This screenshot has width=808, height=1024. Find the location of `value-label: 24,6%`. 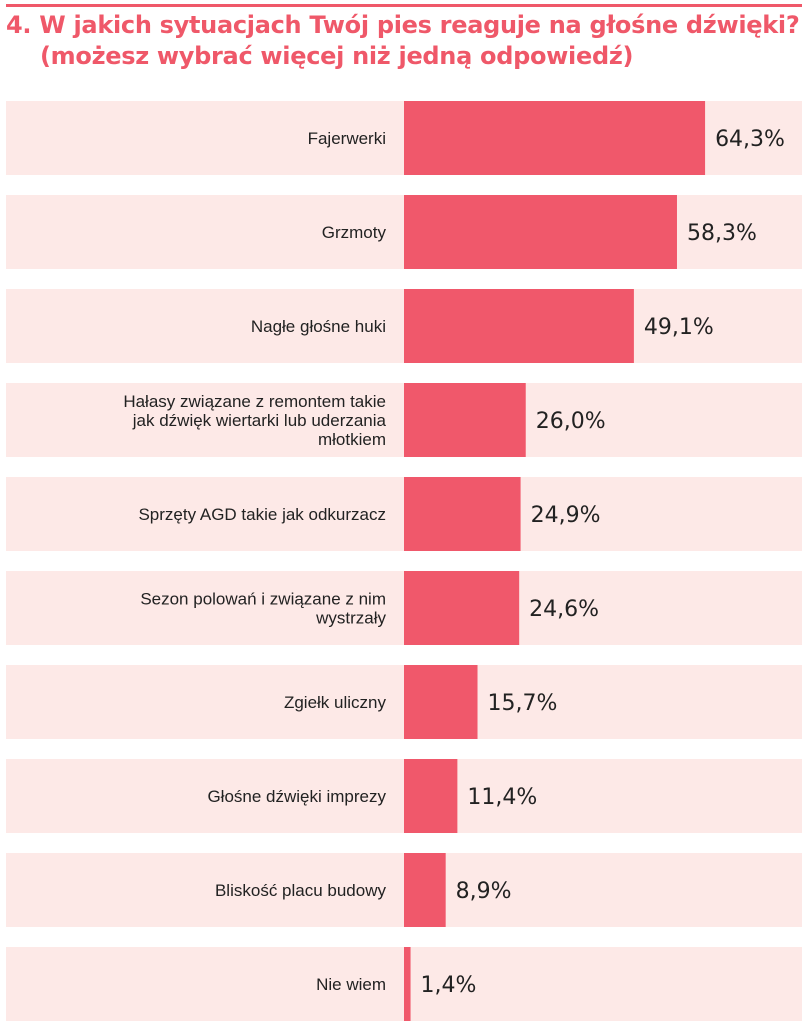

value-label: 24,6% is located at coordinates (564, 609).